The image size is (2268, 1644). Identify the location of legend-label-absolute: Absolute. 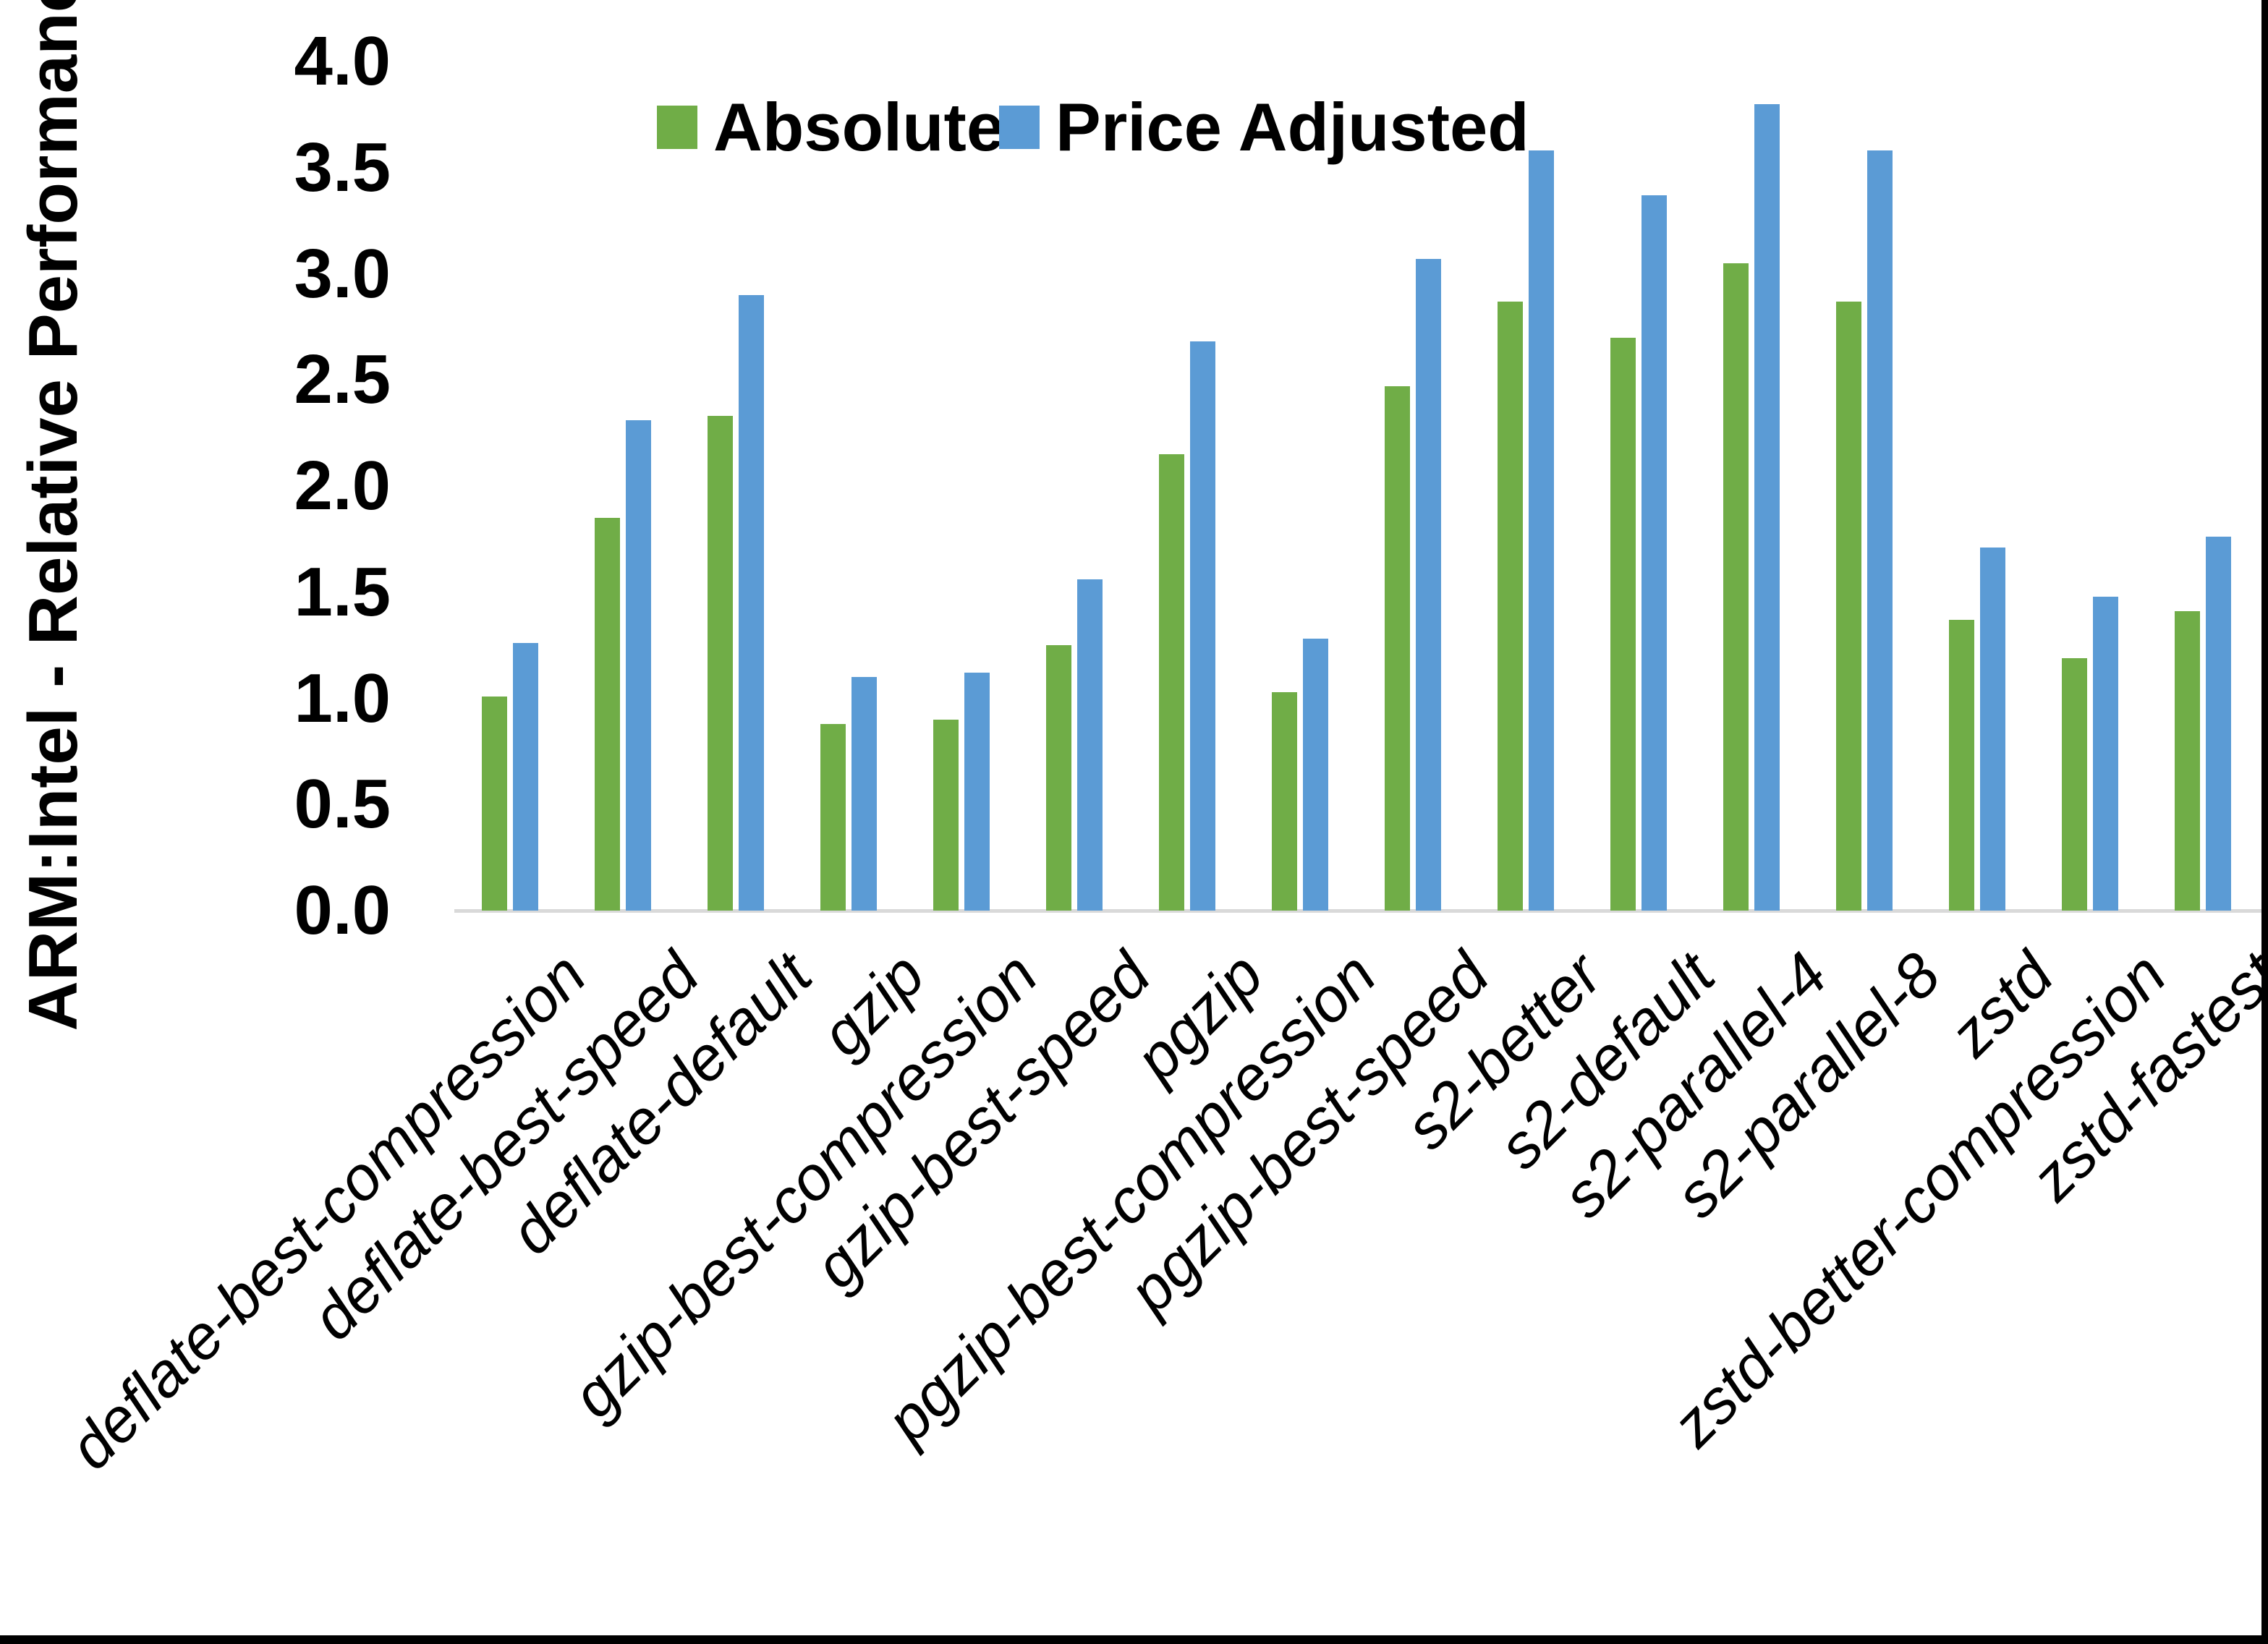
(859, 127).